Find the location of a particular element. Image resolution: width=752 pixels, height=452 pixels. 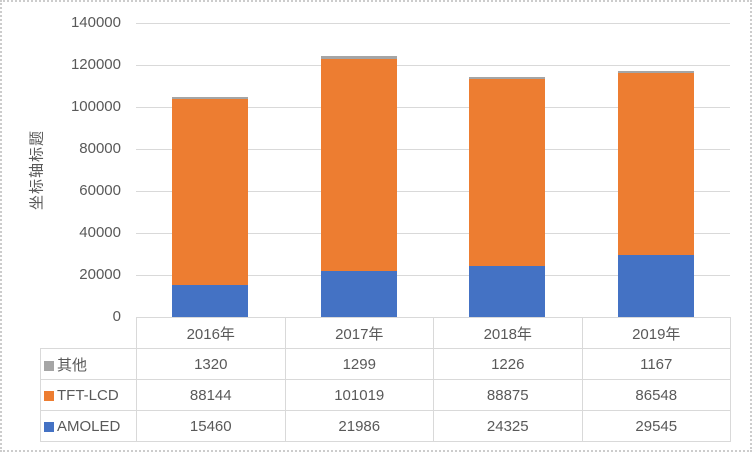

year-header-cell: 2018年 is located at coordinates (508, 333).